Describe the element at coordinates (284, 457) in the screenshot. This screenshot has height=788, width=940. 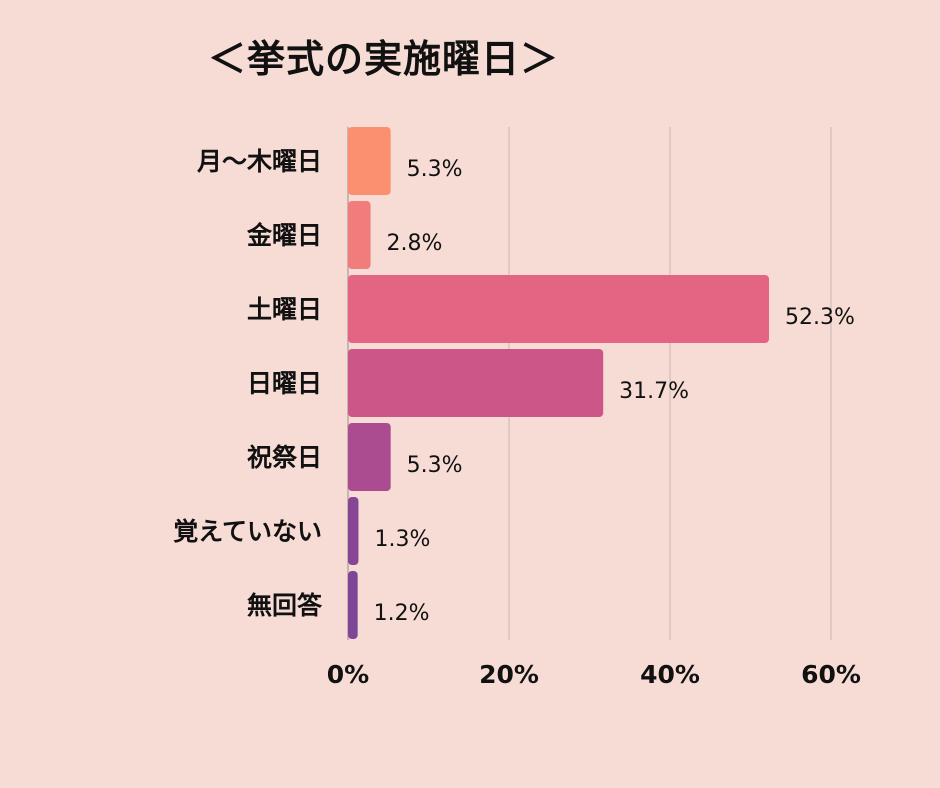
I see `category-label: 祝祭日` at that location.